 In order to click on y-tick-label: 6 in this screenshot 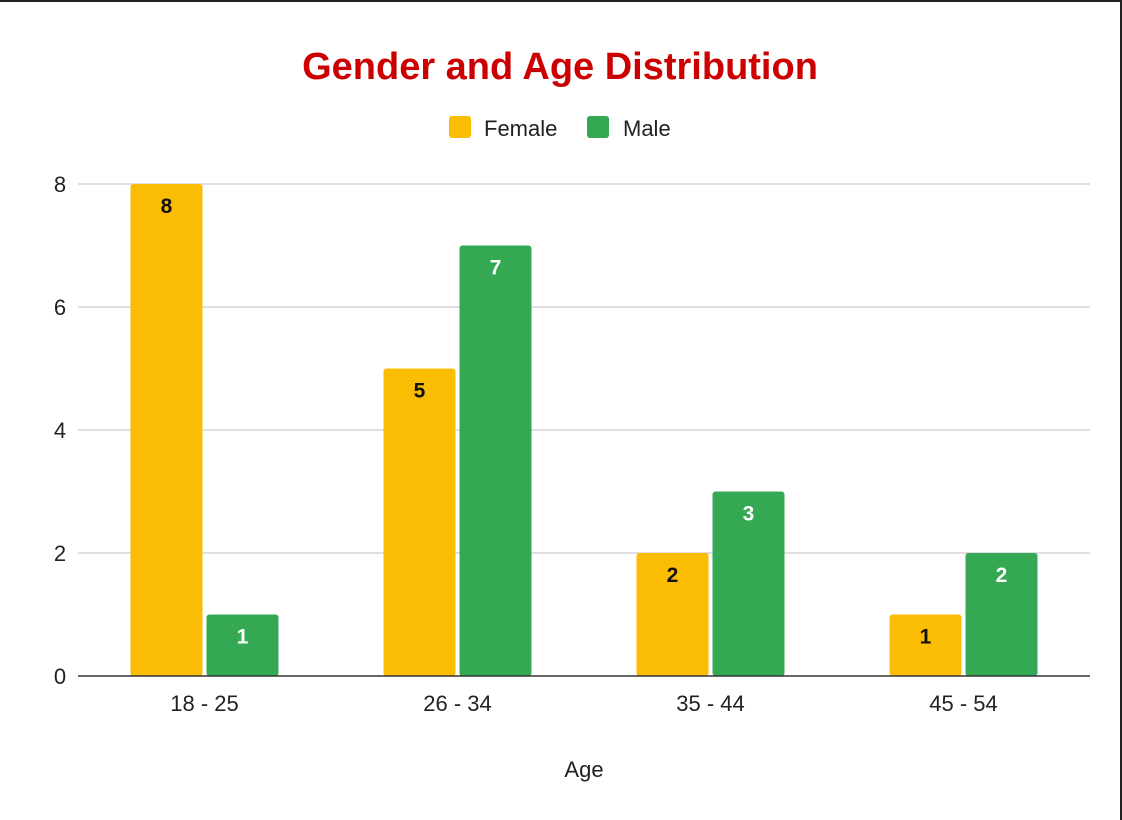, I will do `click(60, 307)`.